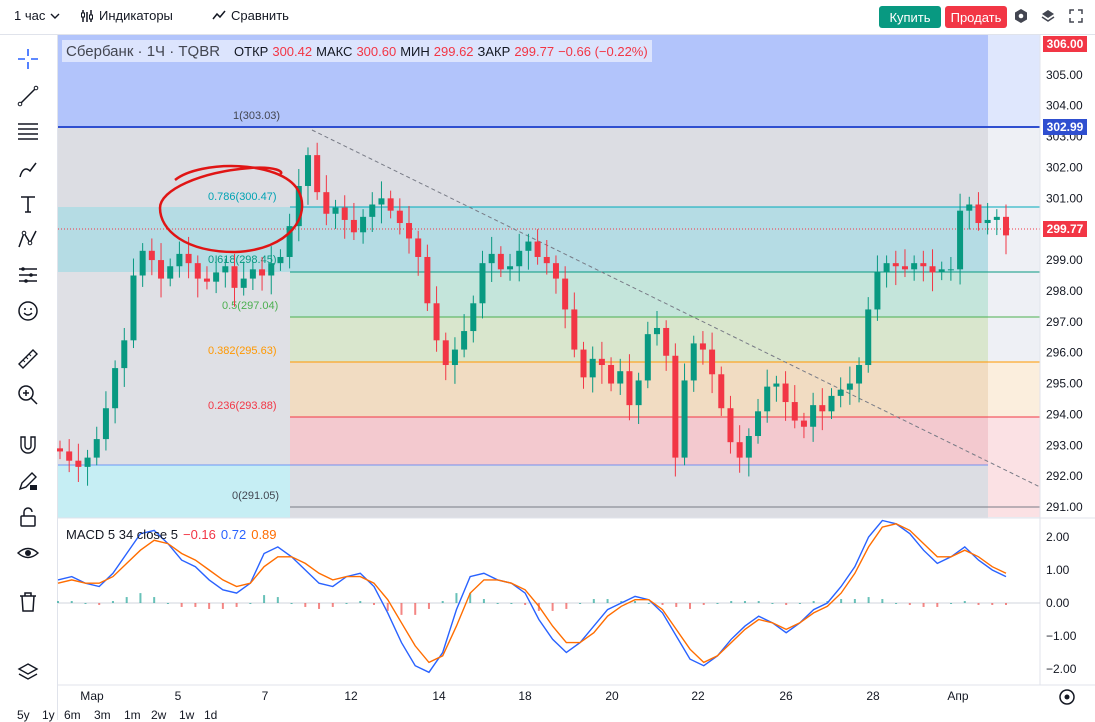 The height and width of the screenshot is (722, 1095). Describe the element at coordinates (48, 715) in the screenshot. I see `timeframe-1y: 1y` at that location.